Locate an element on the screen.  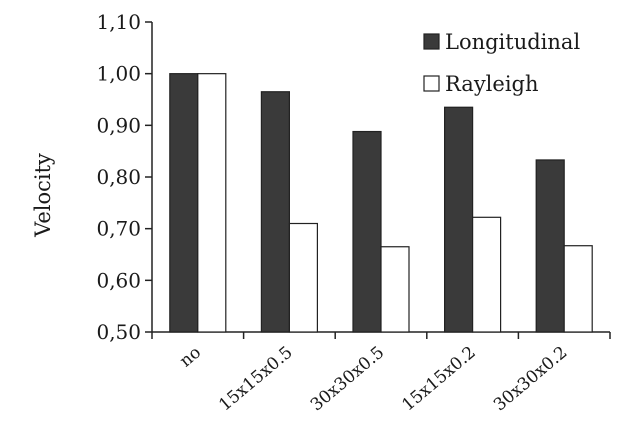
y-tick-label: 0,80 is located at coordinates (118, 177).